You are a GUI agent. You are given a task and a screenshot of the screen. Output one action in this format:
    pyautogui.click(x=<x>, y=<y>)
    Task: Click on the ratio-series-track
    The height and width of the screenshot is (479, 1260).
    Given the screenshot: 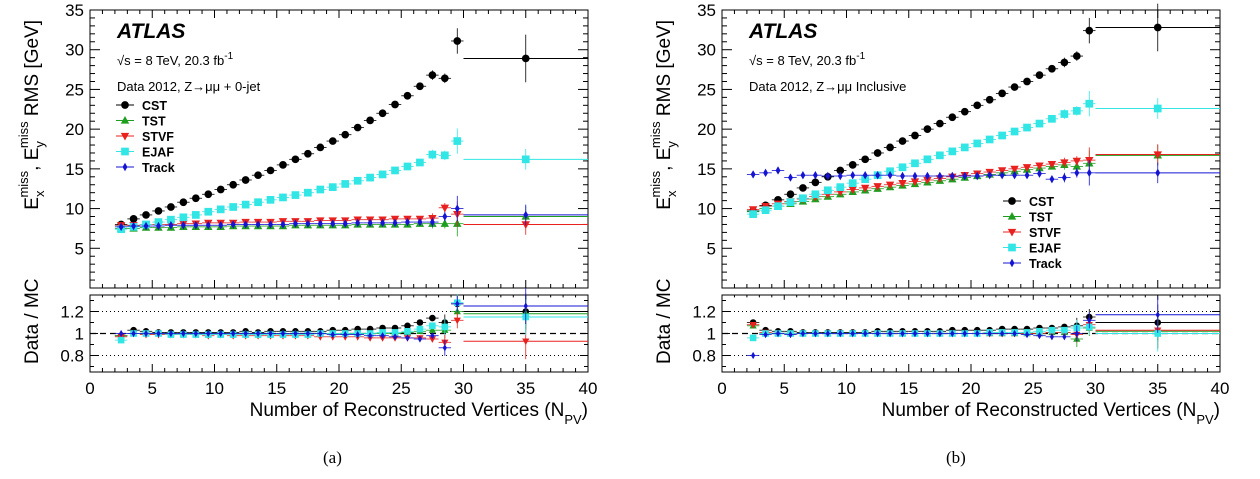 What is the action you would take?
    pyautogui.click(x=351, y=322)
    